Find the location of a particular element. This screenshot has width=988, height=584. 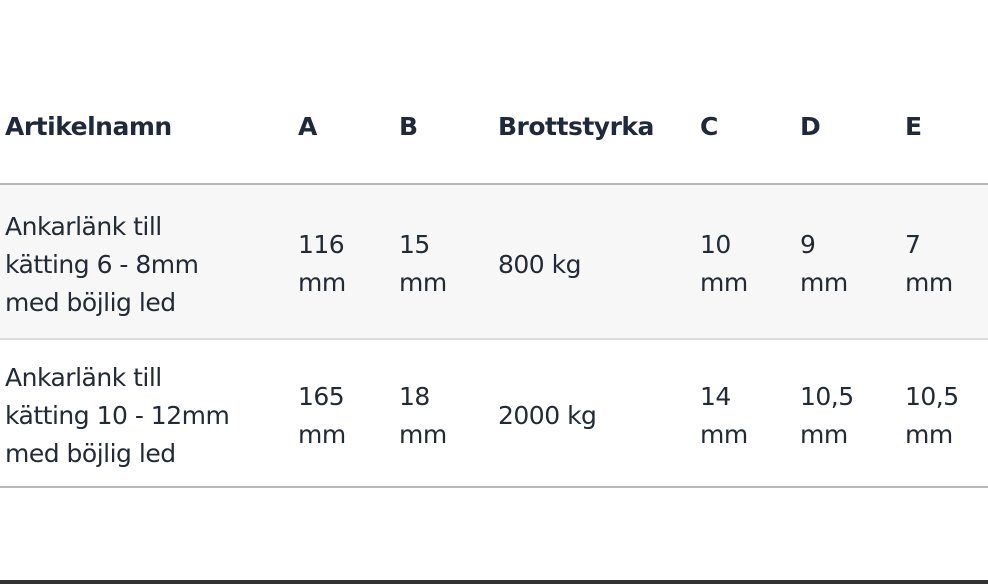

footer-edge is located at coordinates (494, 582).